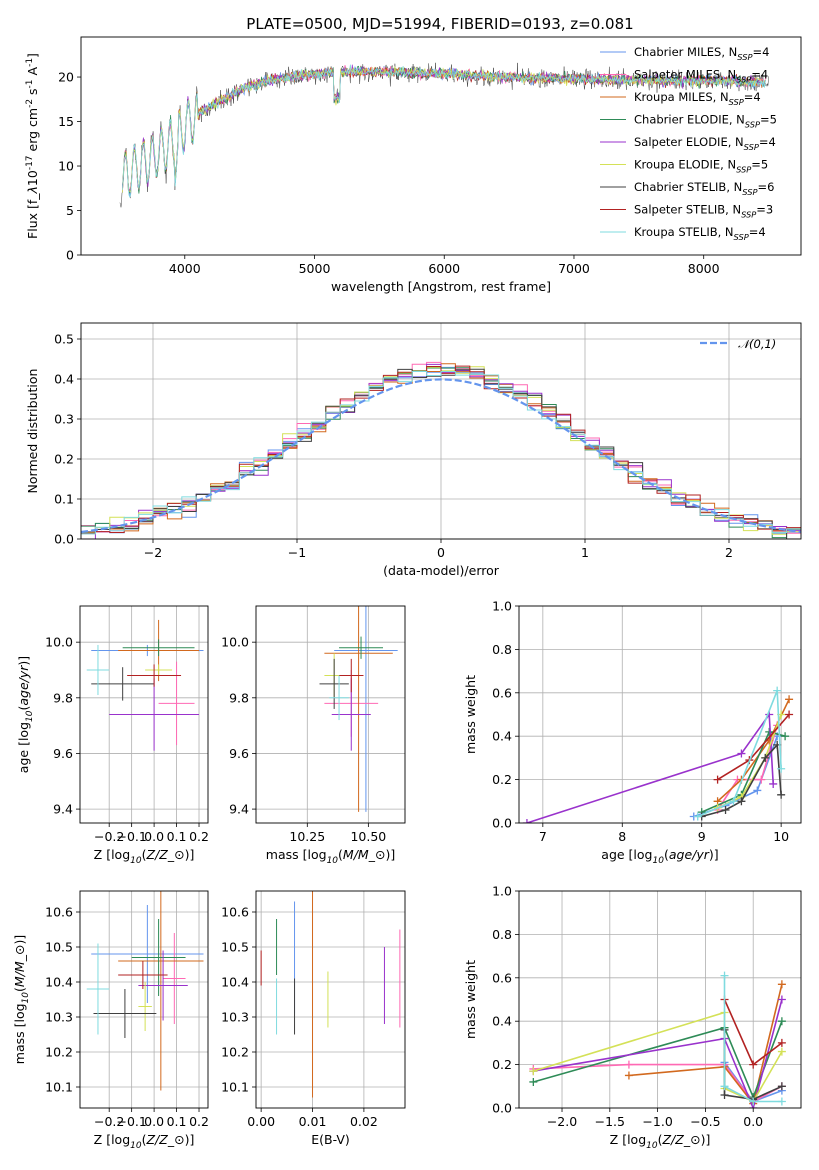 This screenshot has width=819, height=1170. I want to click on residuals-plot-area, so click(441, 450).